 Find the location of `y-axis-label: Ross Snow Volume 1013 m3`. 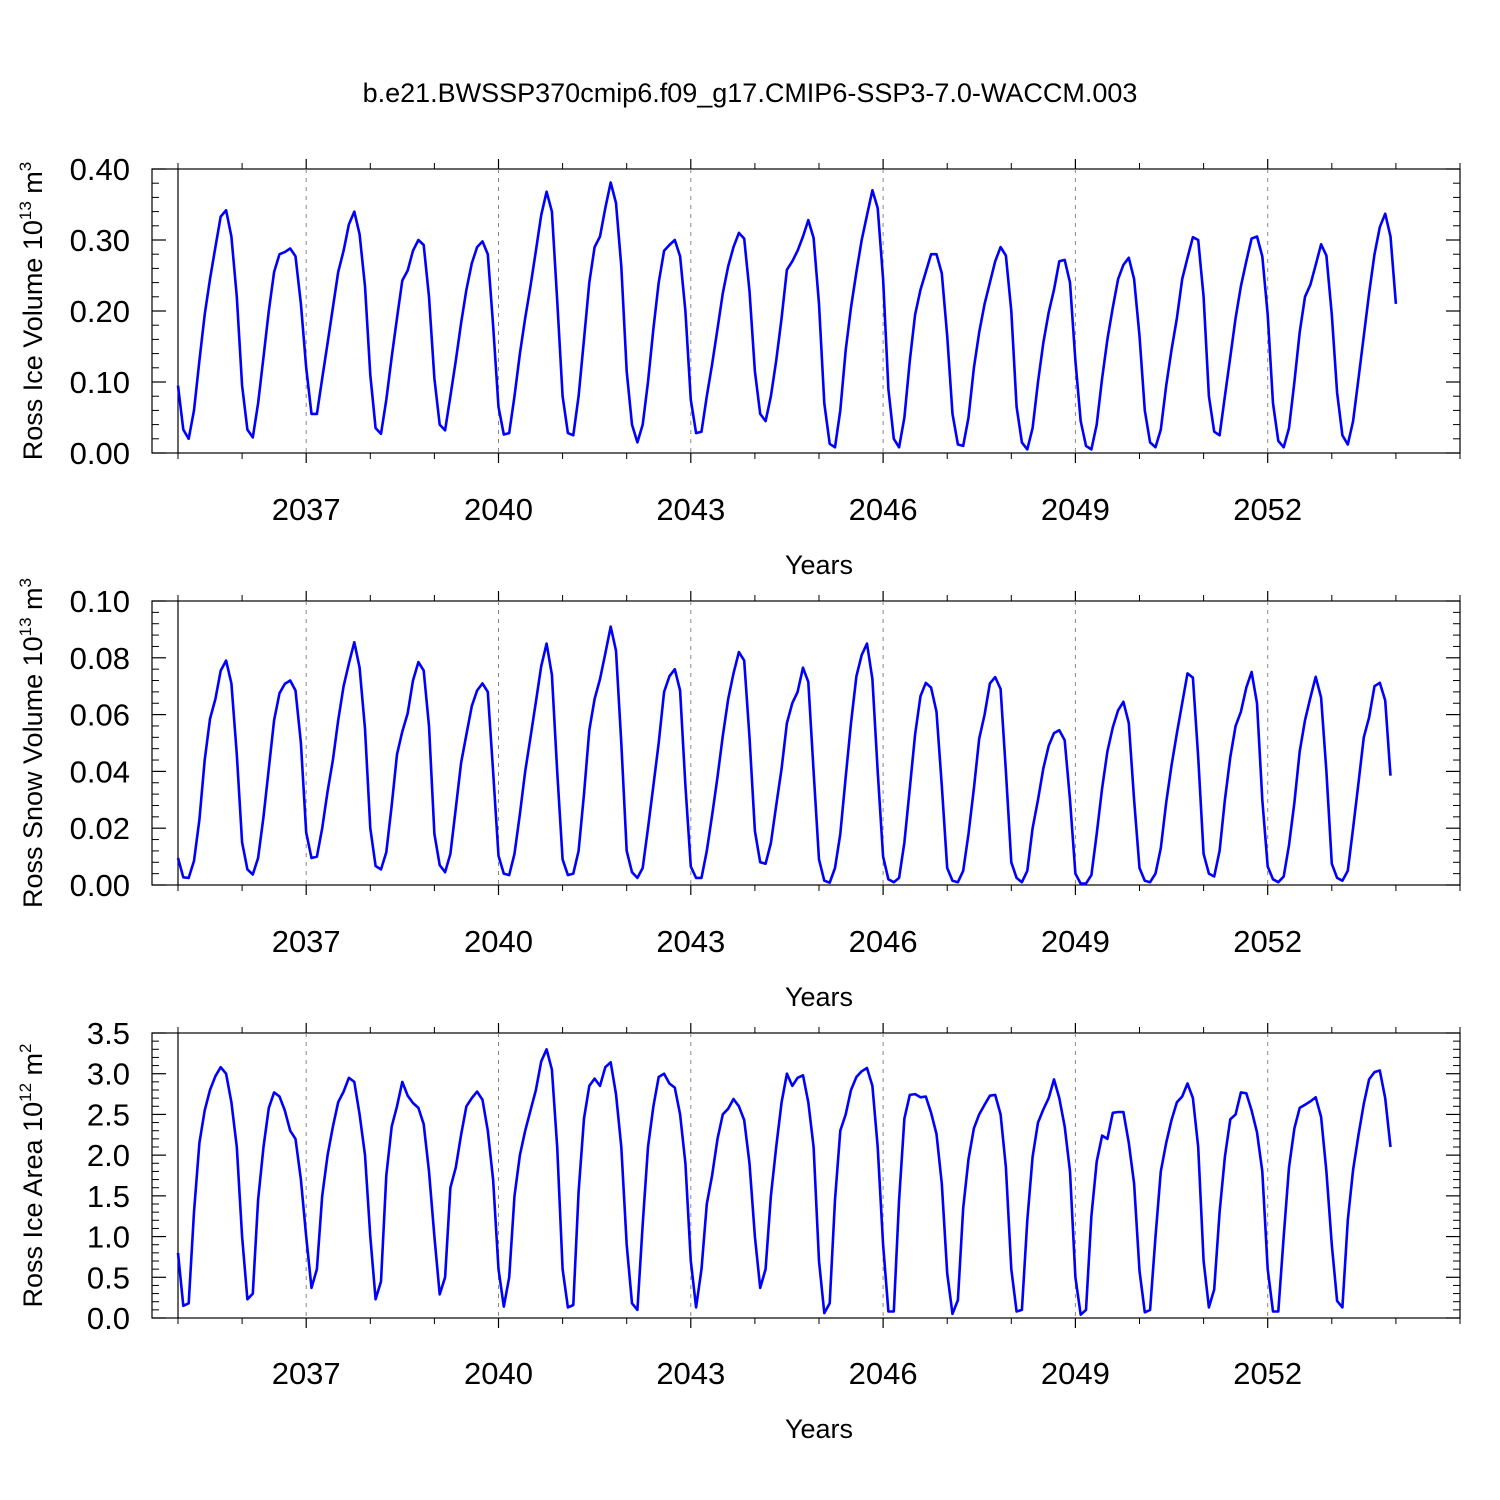

y-axis-label: Ross Snow Volume 1013 m3 is located at coordinates (32, 743).